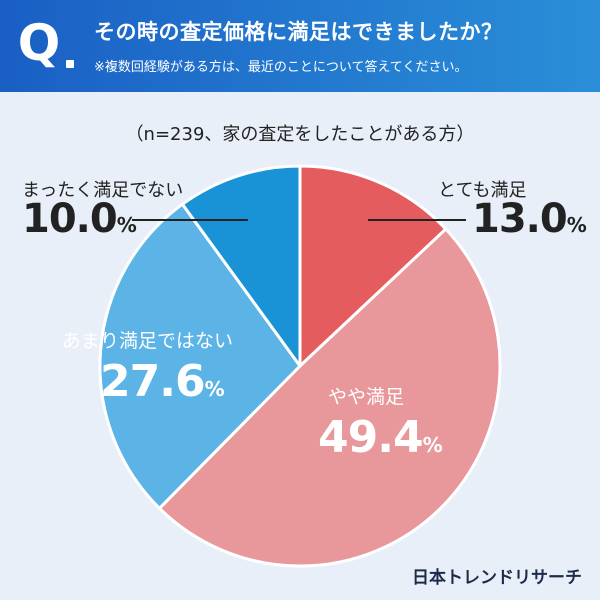 The width and height of the screenshot is (600, 600). What do you see at coordinates (380, 437) in the screenshot?
I see `slice-value-somewhat-satisfied: 49.4%` at bounding box center [380, 437].